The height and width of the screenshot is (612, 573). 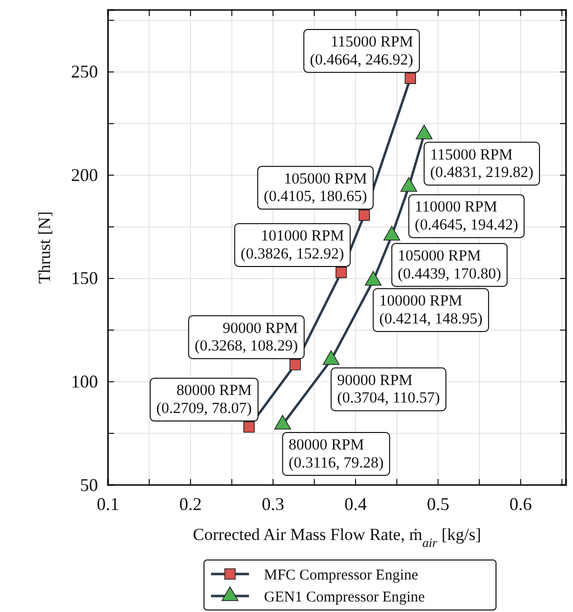 I want to click on x-tick-label: 0.6, so click(x=520, y=504).